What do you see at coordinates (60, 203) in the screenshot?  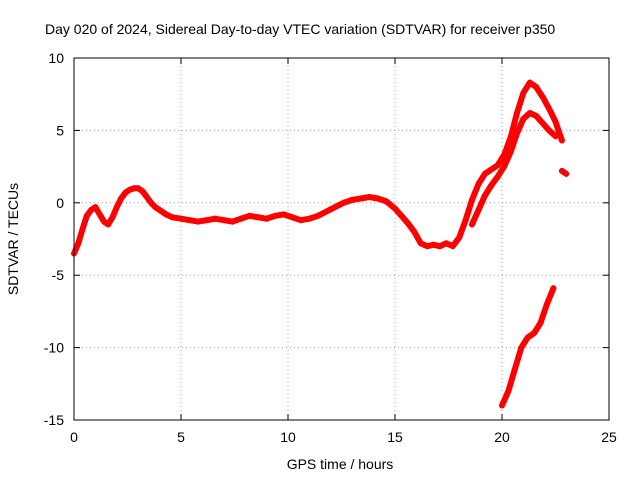 I see `y-tick-label: 0` at bounding box center [60, 203].